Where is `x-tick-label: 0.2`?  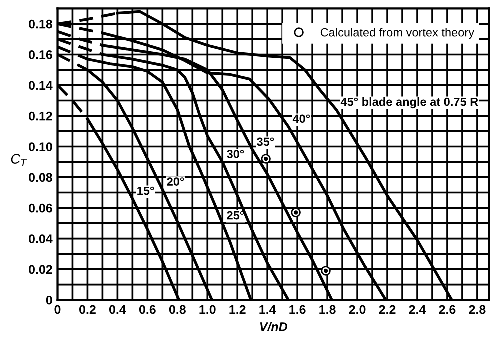
x-tick-label: 0.2 is located at coordinates (88, 309).